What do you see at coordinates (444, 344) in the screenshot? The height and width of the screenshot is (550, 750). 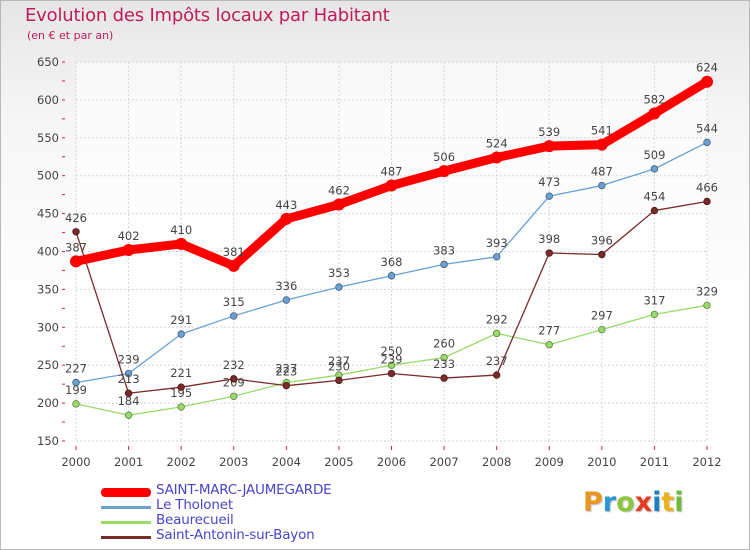 I see `data-label: 260` at bounding box center [444, 344].